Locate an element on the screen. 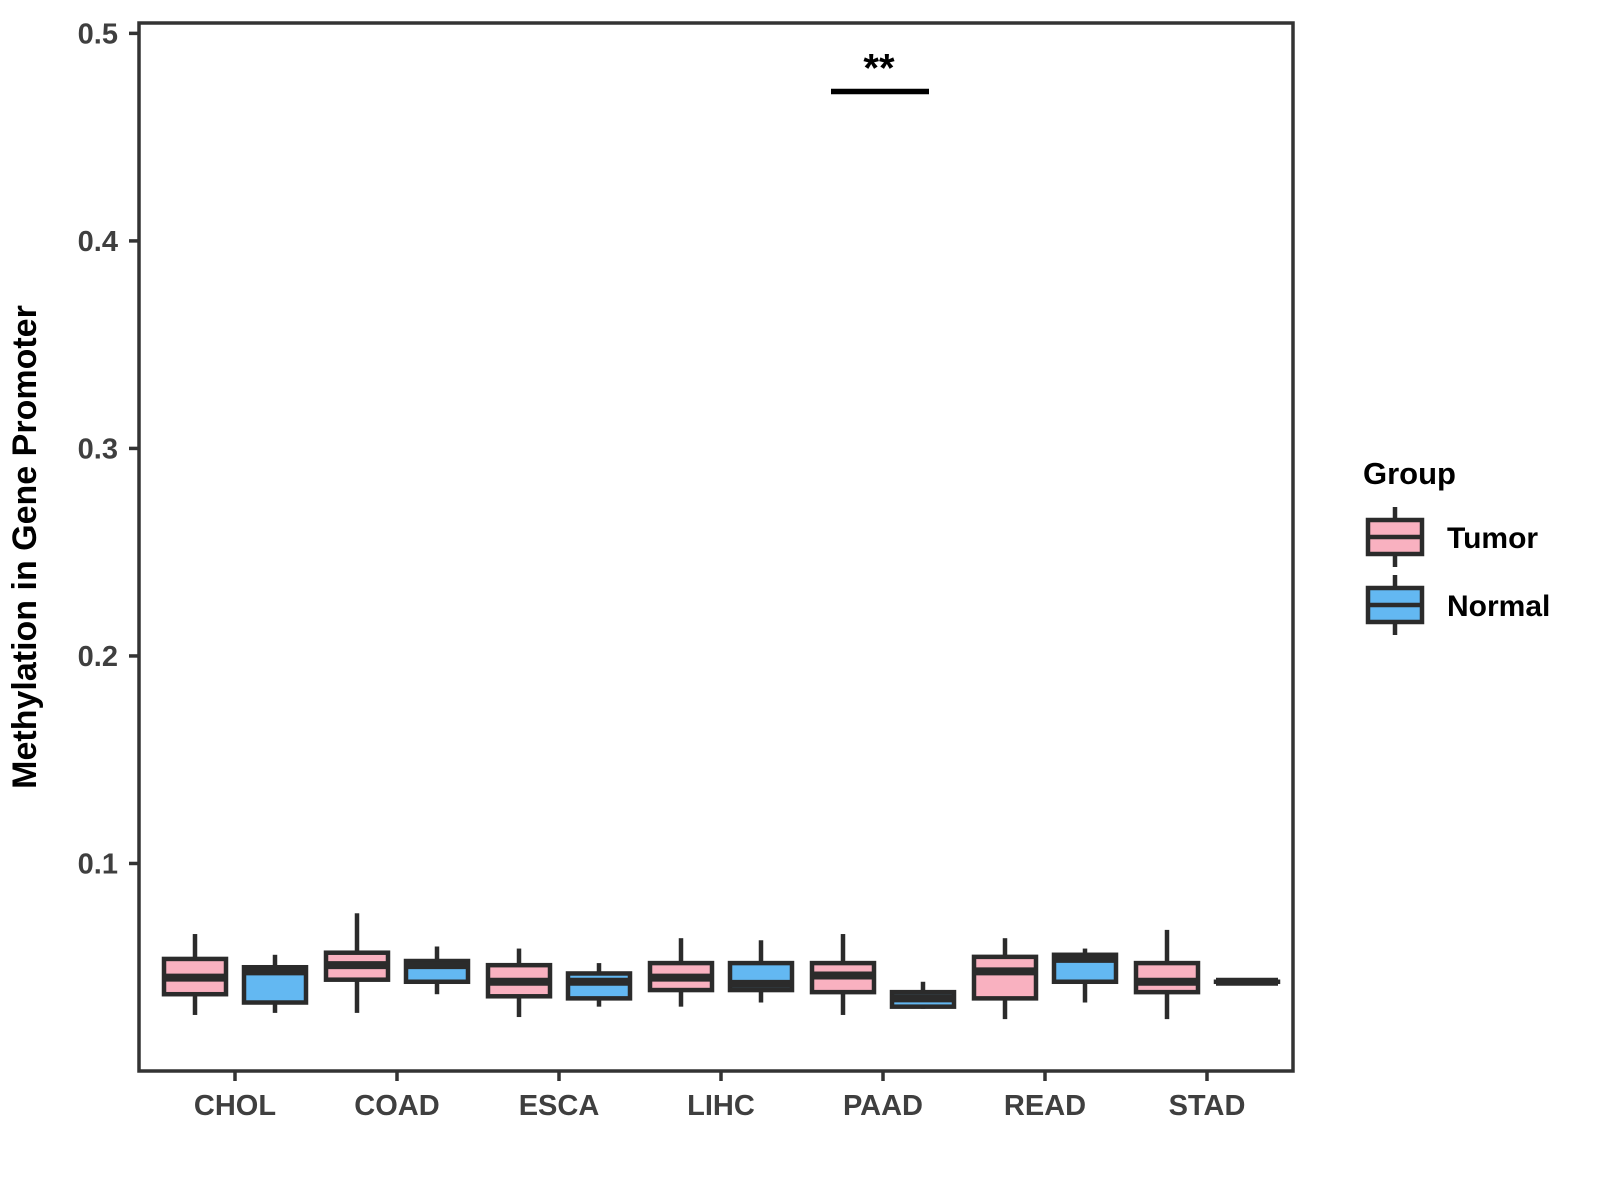 This screenshot has height=1200, width=1600. boxplot-tumor-read is located at coordinates (1005, 979).